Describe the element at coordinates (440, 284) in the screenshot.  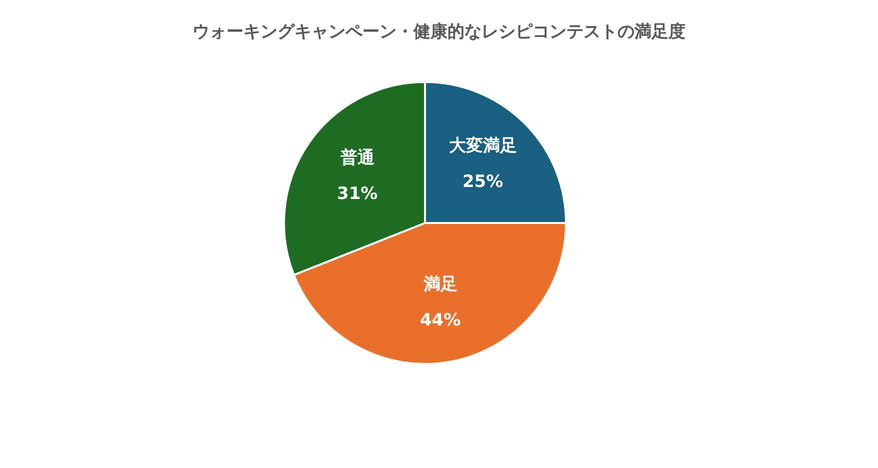
I see `slice-label: 満足` at that location.